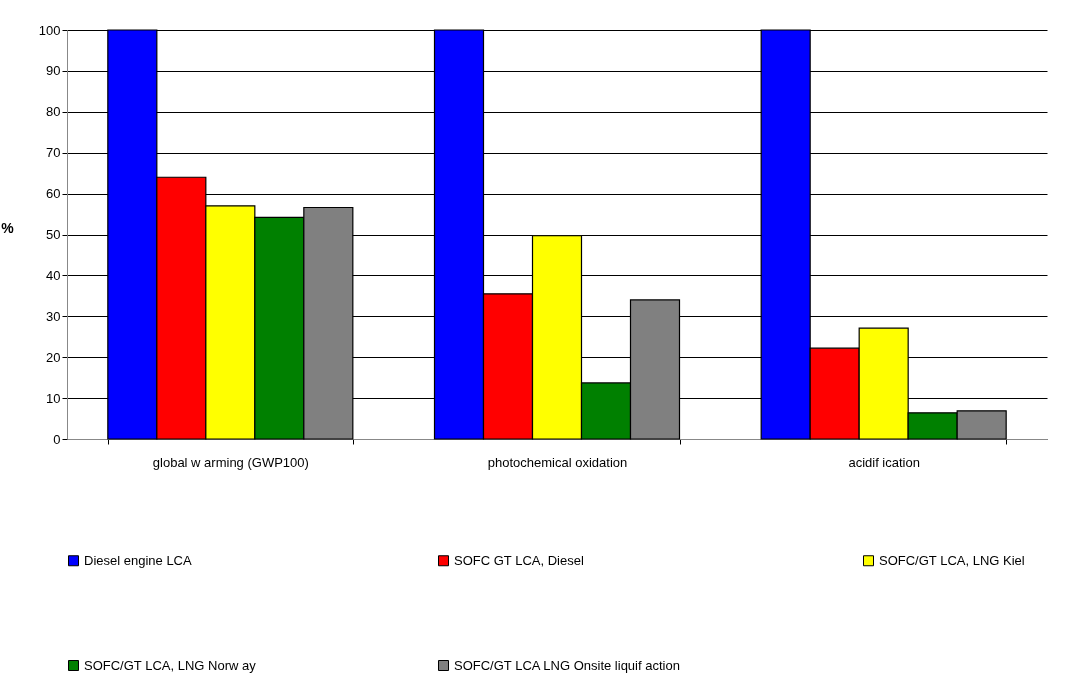  I want to click on y-tick-label: 20, so click(53, 357).